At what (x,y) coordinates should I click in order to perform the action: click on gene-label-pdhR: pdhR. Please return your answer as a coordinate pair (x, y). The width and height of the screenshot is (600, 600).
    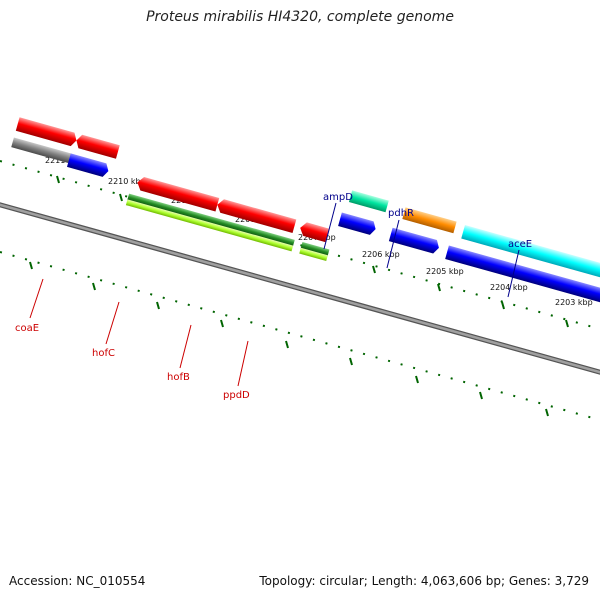
    Looking at the image, I should click on (401, 213).